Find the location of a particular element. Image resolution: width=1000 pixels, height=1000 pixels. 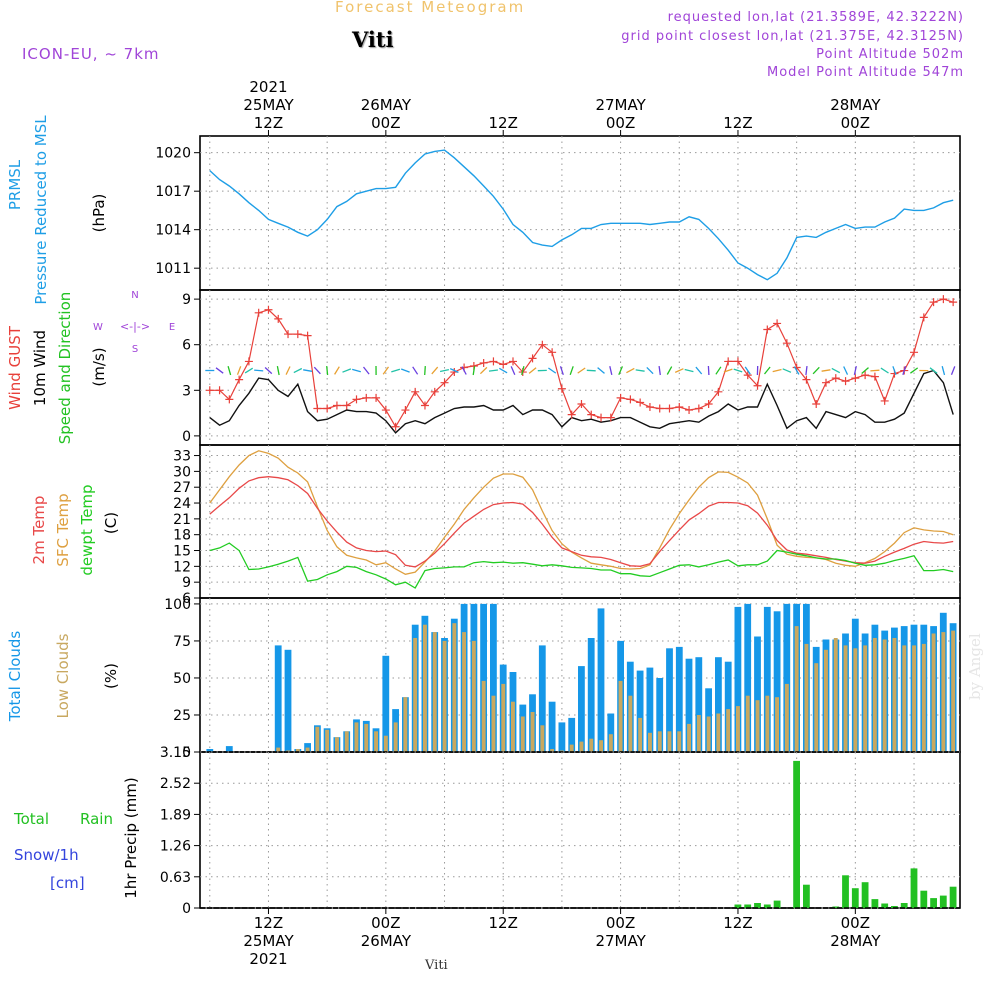

clouds-ytick-label: 100 is located at coordinates (177, 605).